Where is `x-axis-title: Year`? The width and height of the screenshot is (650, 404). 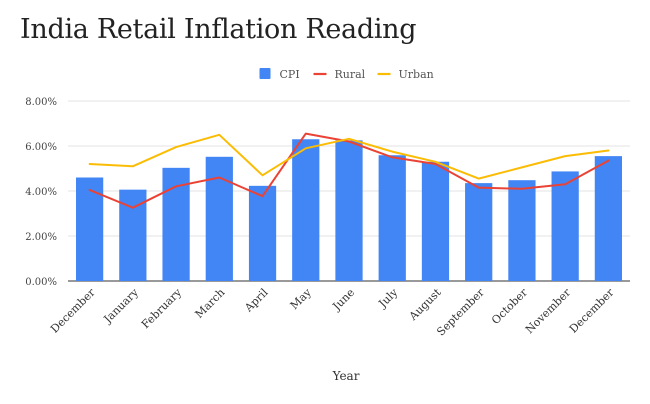 x-axis-title: Year is located at coordinates (346, 376).